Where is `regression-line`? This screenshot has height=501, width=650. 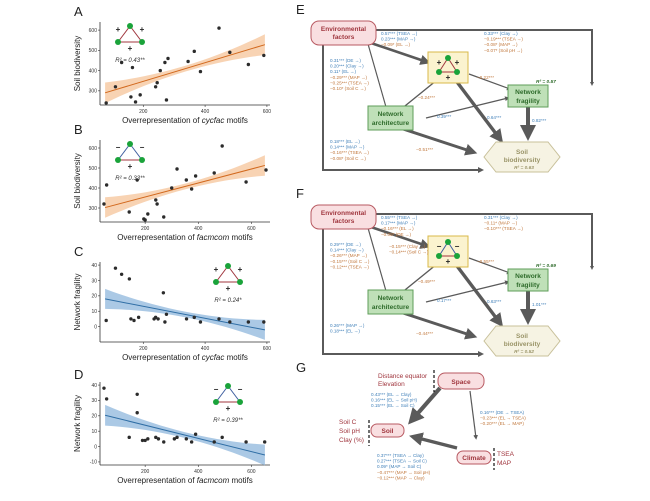
regression-line is located at coordinates (185, 69).